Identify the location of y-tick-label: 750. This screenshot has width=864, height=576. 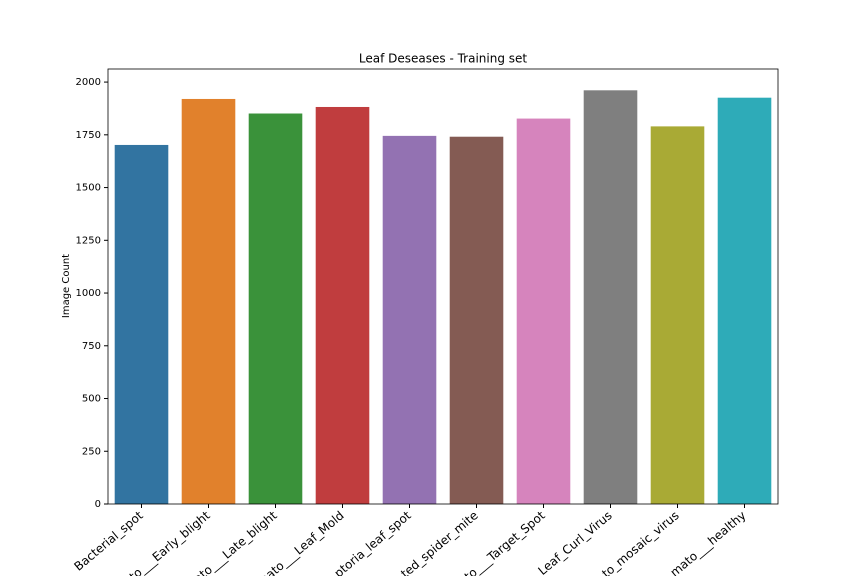
(91, 346).